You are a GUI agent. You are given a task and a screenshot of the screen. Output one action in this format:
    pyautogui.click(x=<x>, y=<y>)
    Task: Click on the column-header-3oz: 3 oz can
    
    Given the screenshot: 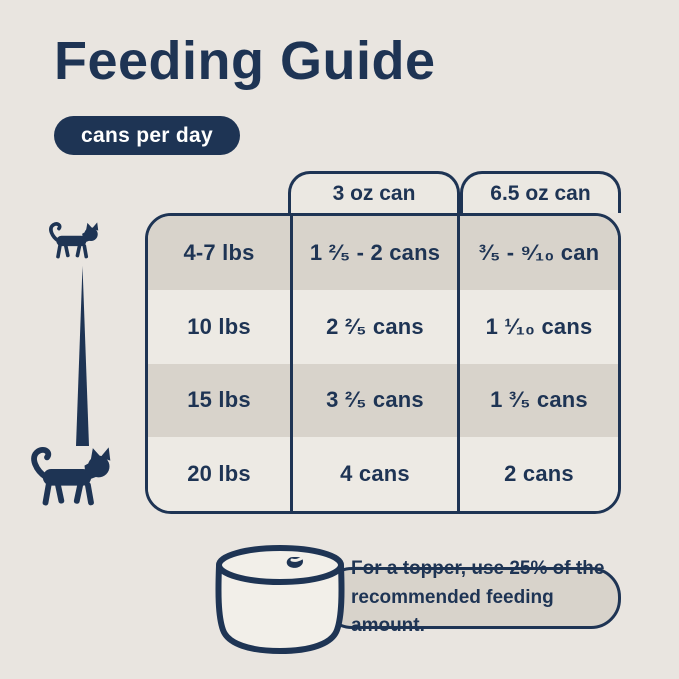 What is the action you would take?
    pyautogui.click(x=374, y=192)
    